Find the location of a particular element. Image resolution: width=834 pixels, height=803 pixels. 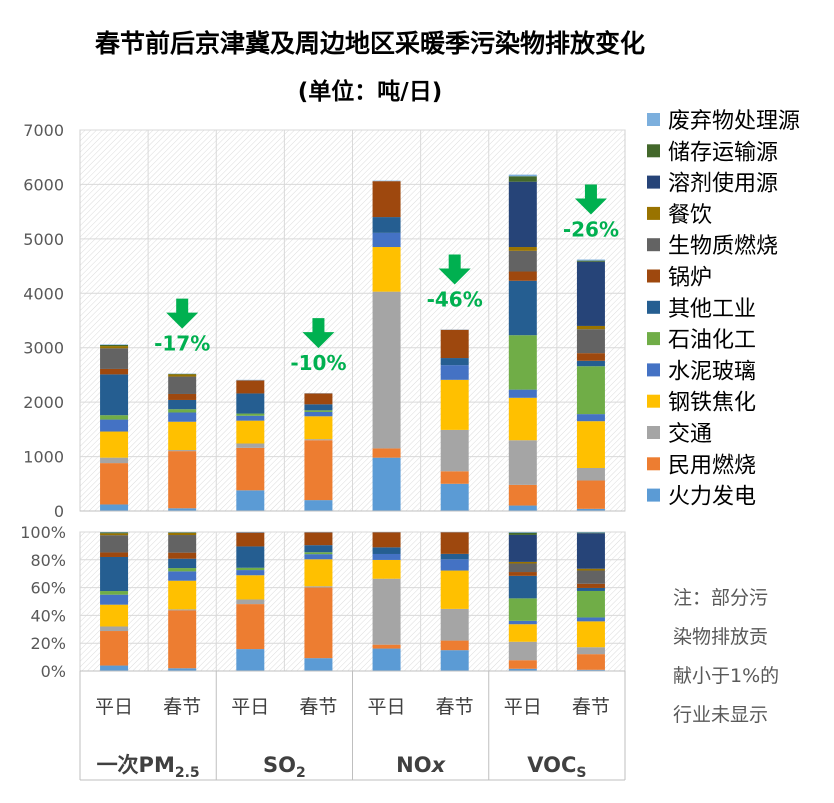

bottom-y-tick-label: 20% is located at coordinates (48, 643).